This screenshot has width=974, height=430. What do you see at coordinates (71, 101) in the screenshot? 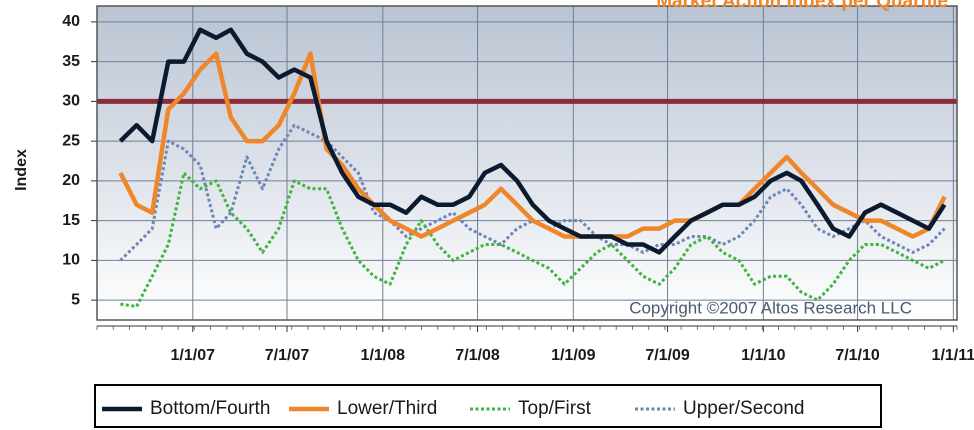
I see `y-tick-label: 30` at bounding box center [71, 101].